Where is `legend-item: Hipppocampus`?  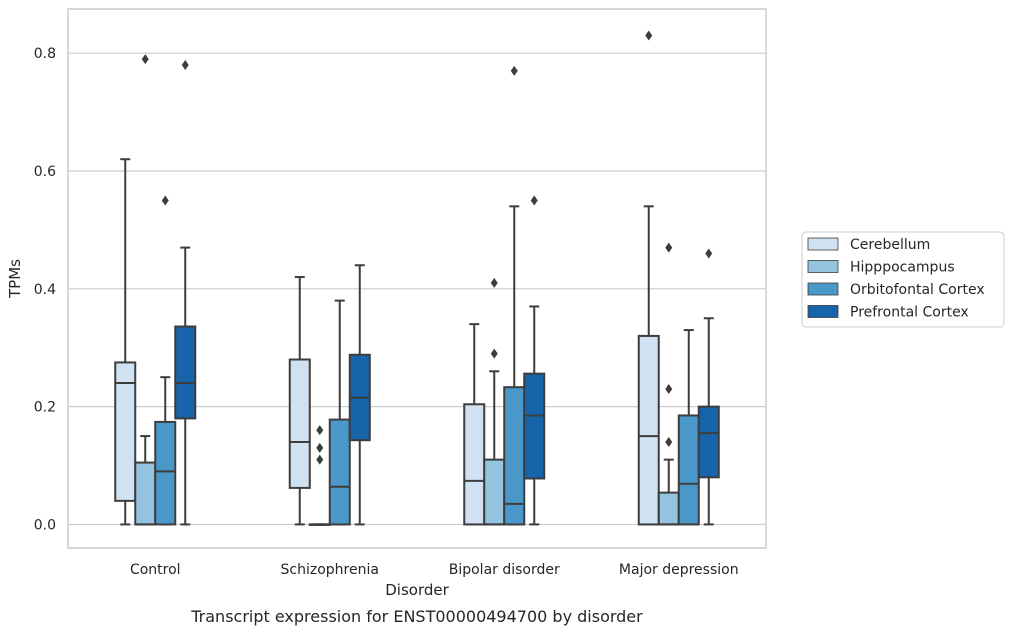 legend-item: Hipppocampus is located at coordinates (881, 268).